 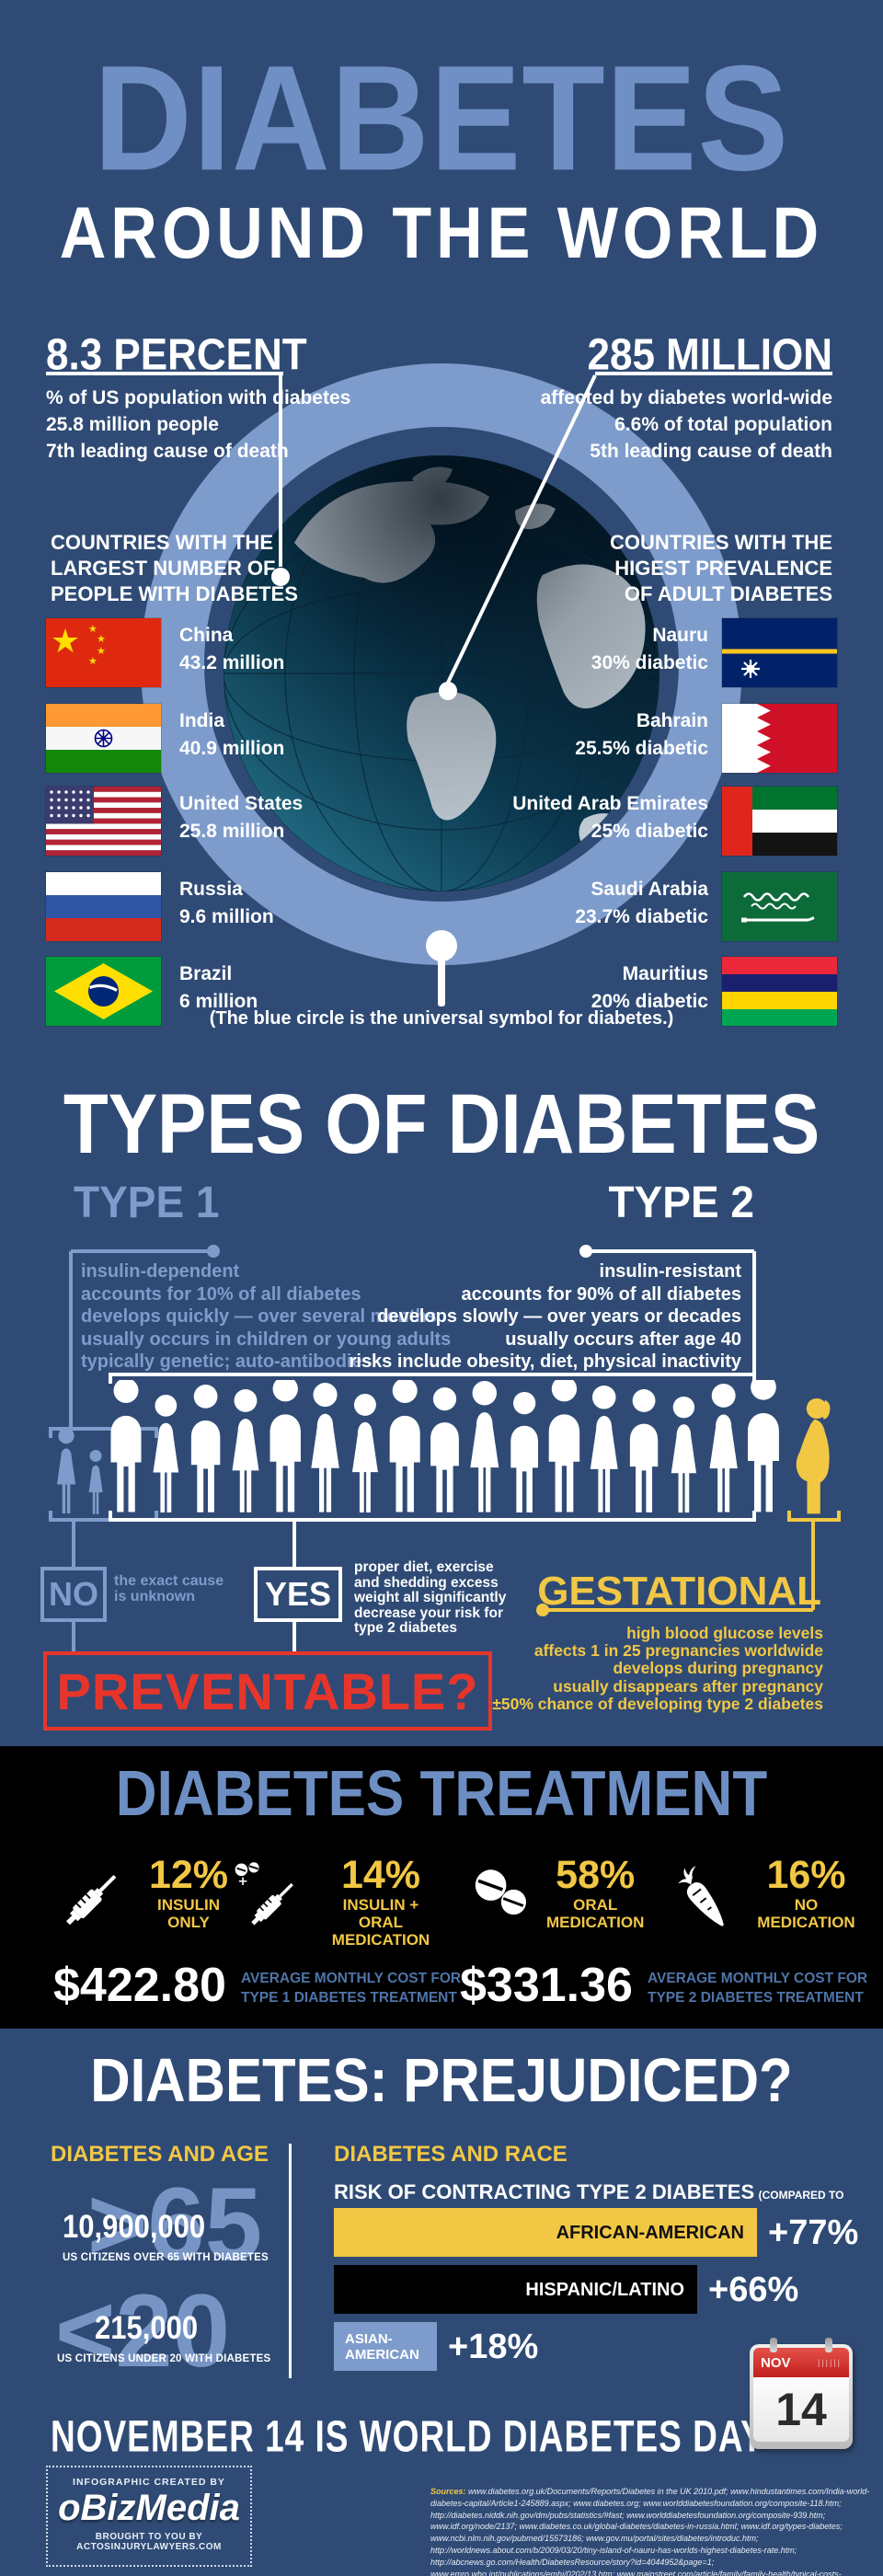 I want to click on flag-nauru, so click(x=779, y=652).